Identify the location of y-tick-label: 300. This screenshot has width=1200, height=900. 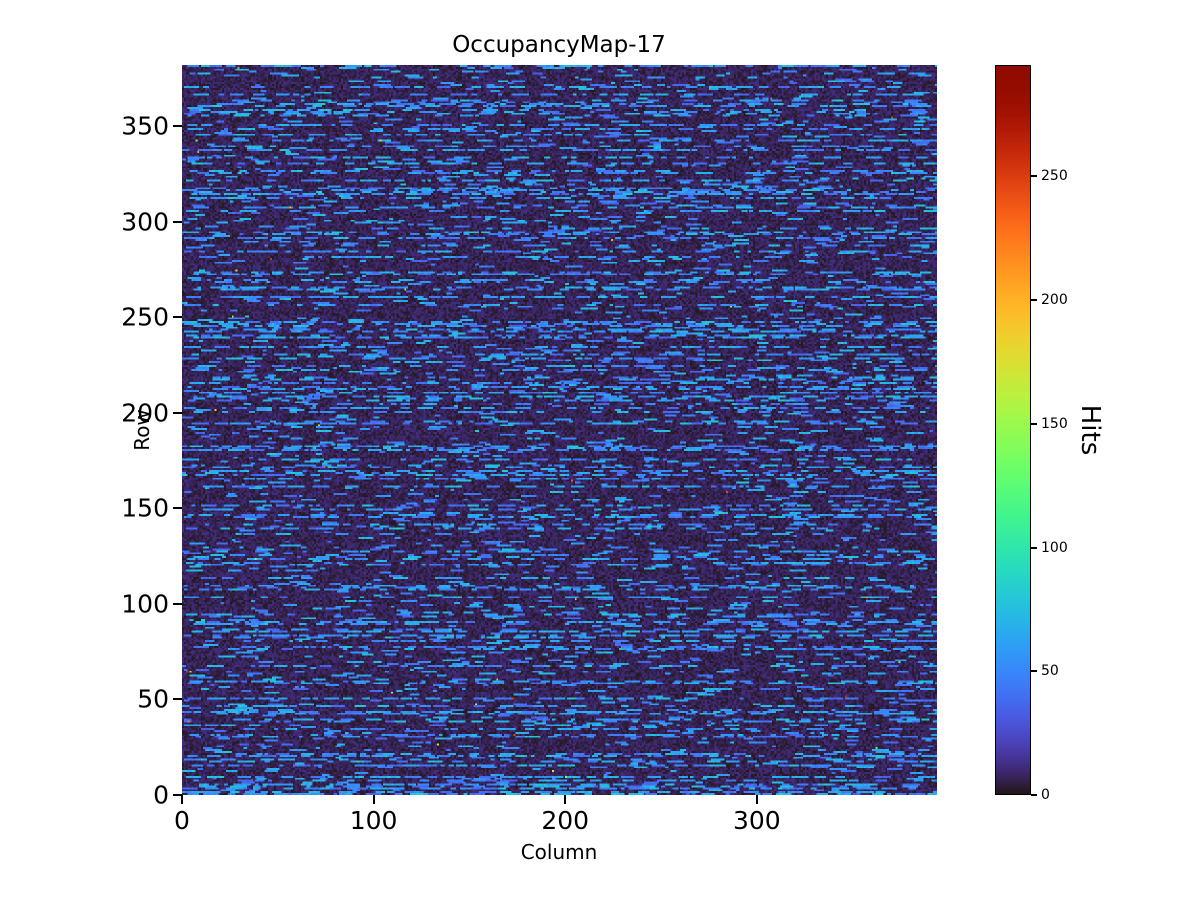
(145, 222).